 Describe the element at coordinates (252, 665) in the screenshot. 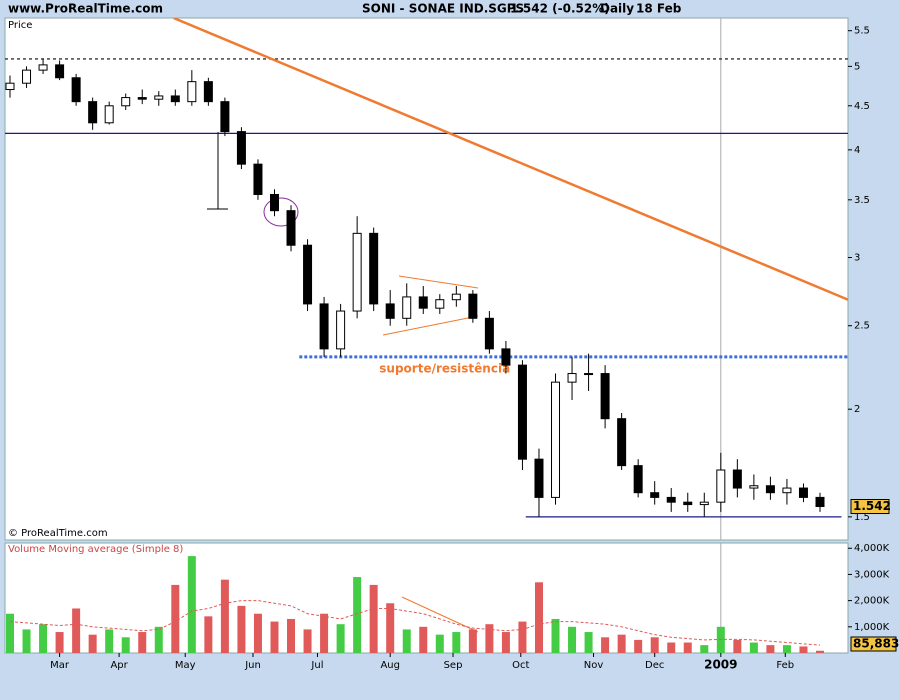

I see `x-tick-label: Jun` at that location.